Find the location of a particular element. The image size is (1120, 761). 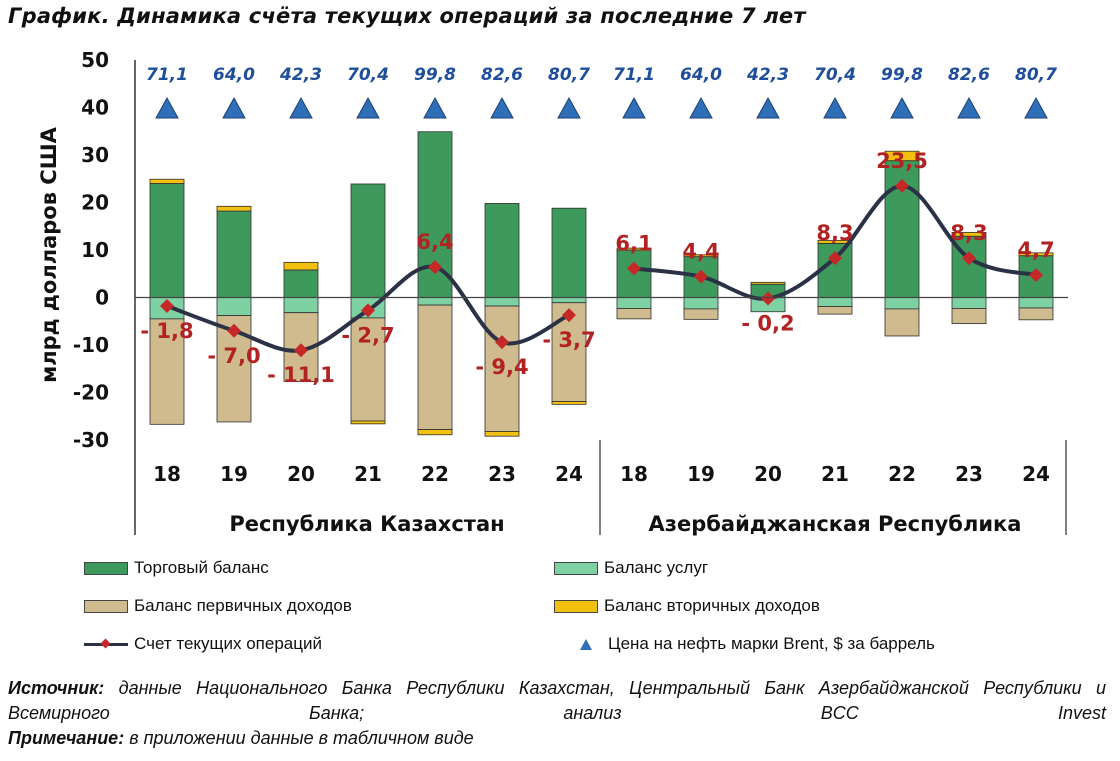

current-account-label: - 7,0 is located at coordinates (233, 356).